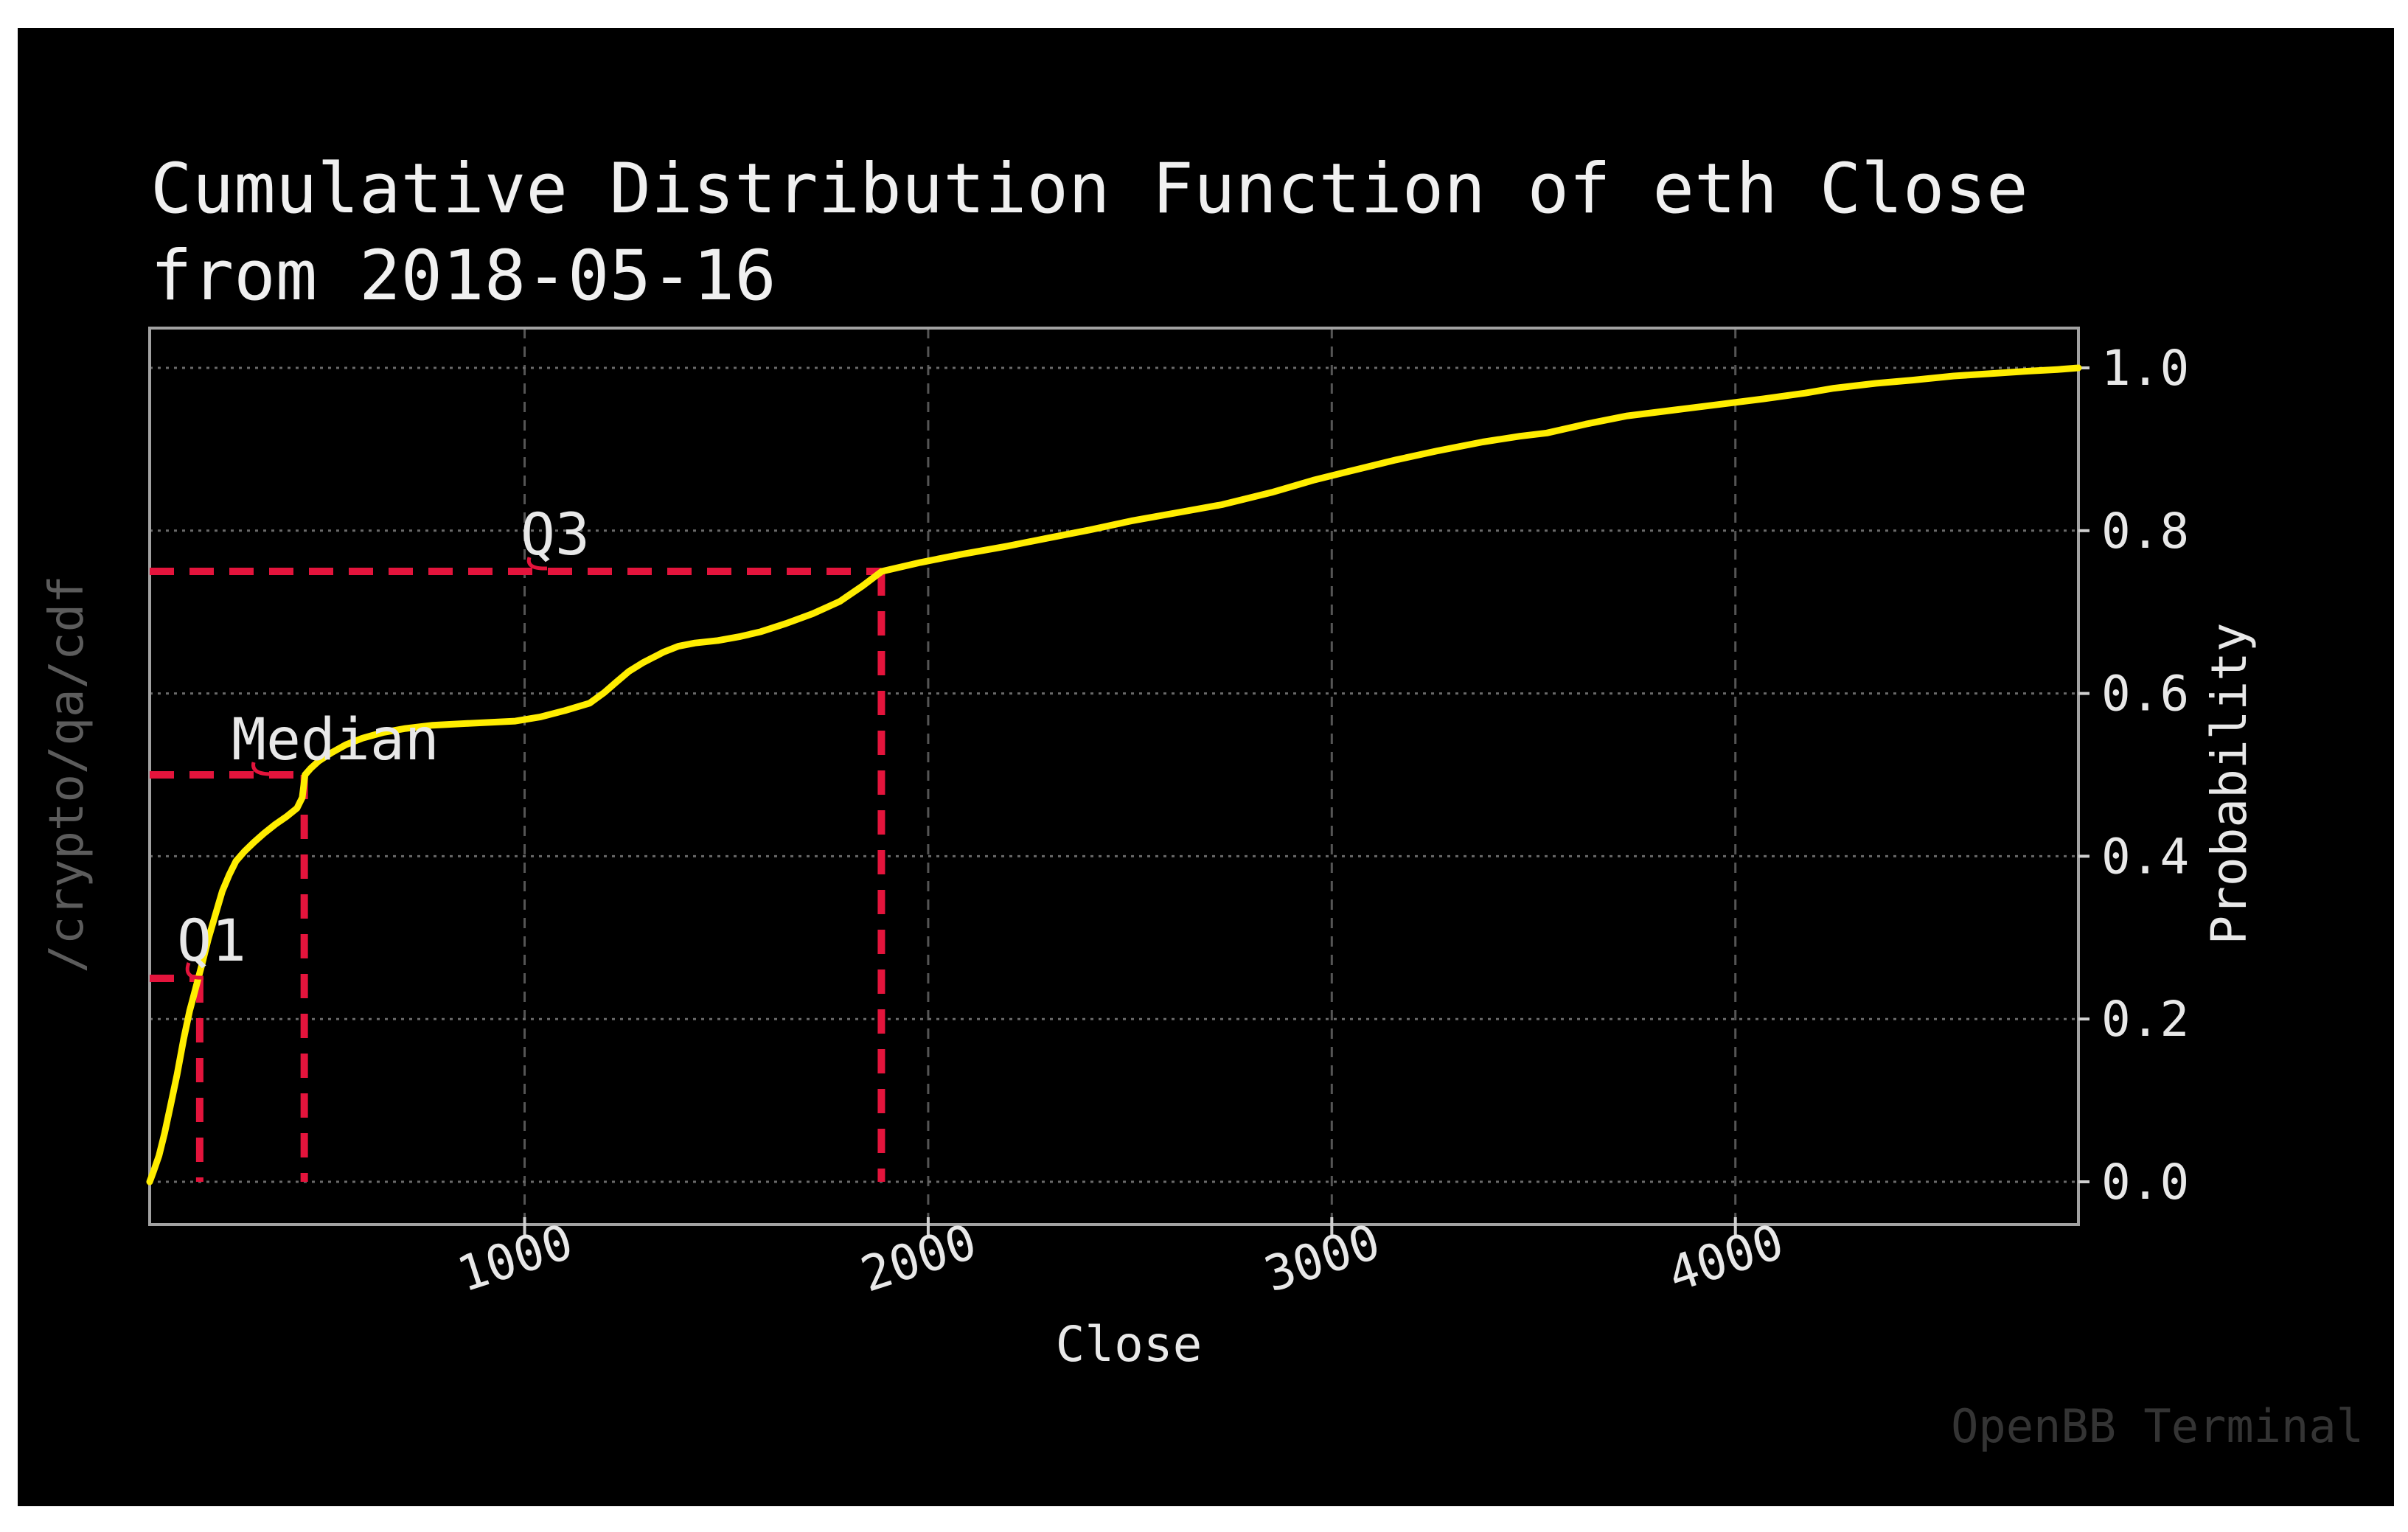 Image resolution: width=2408 pixels, height=1532 pixels. Describe the element at coordinates (2157, 1426) in the screenshot. I see `openbb-terminal-watermark: OpenBB Terminal` at that location.